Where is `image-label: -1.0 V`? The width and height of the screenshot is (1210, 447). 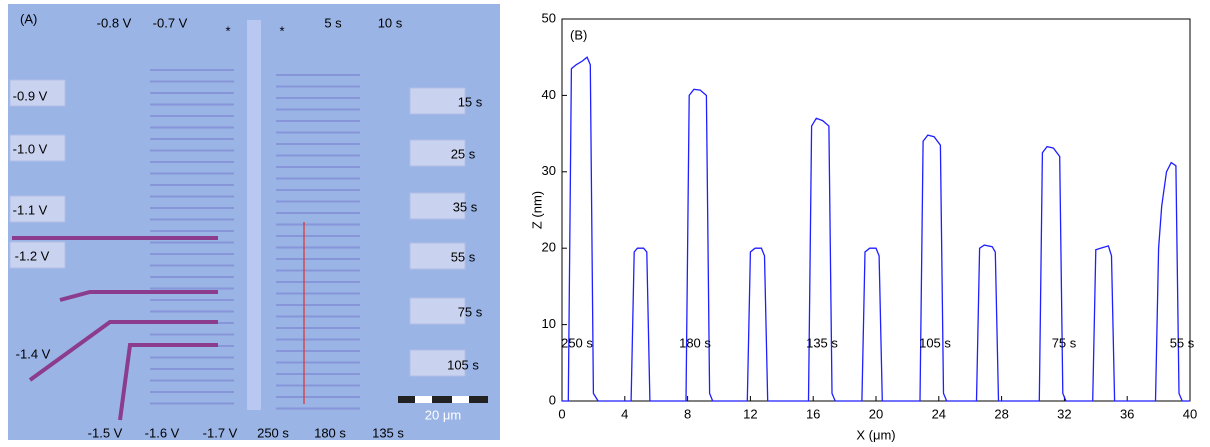 image-label: -1.0 V is located at coordinates (30, 148).